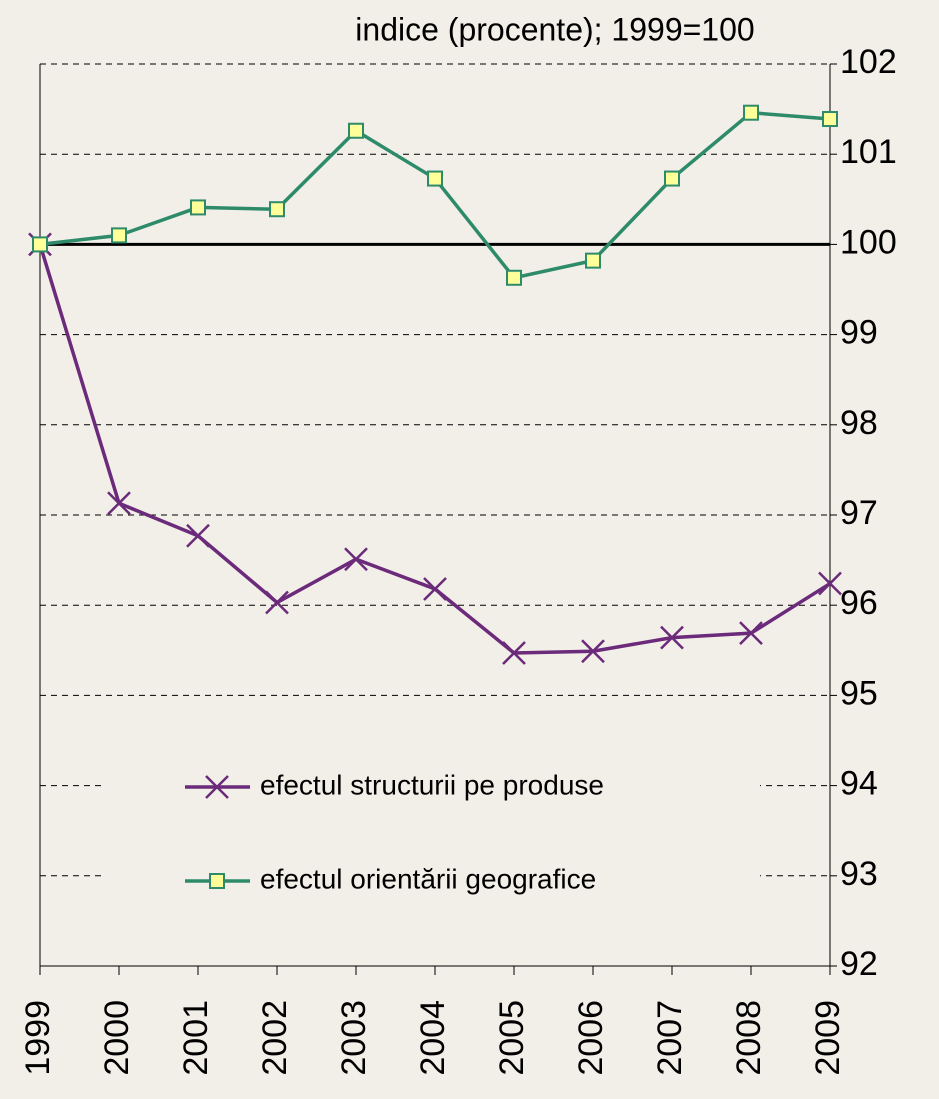  What do you see at coordinates (354, 1038) in the screenshot?
I see `x-tick-label: 2003` at bounding box center [354, 1038].